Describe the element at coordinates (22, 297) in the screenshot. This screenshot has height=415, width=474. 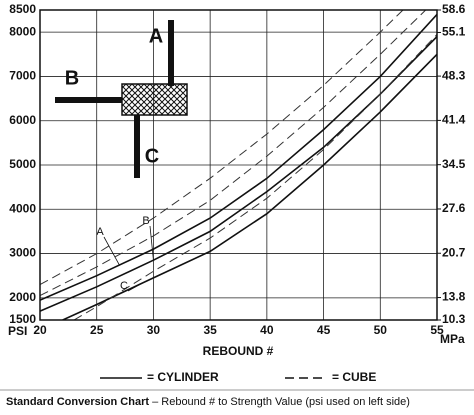
I see `y-tick-label: 2000` at that location.